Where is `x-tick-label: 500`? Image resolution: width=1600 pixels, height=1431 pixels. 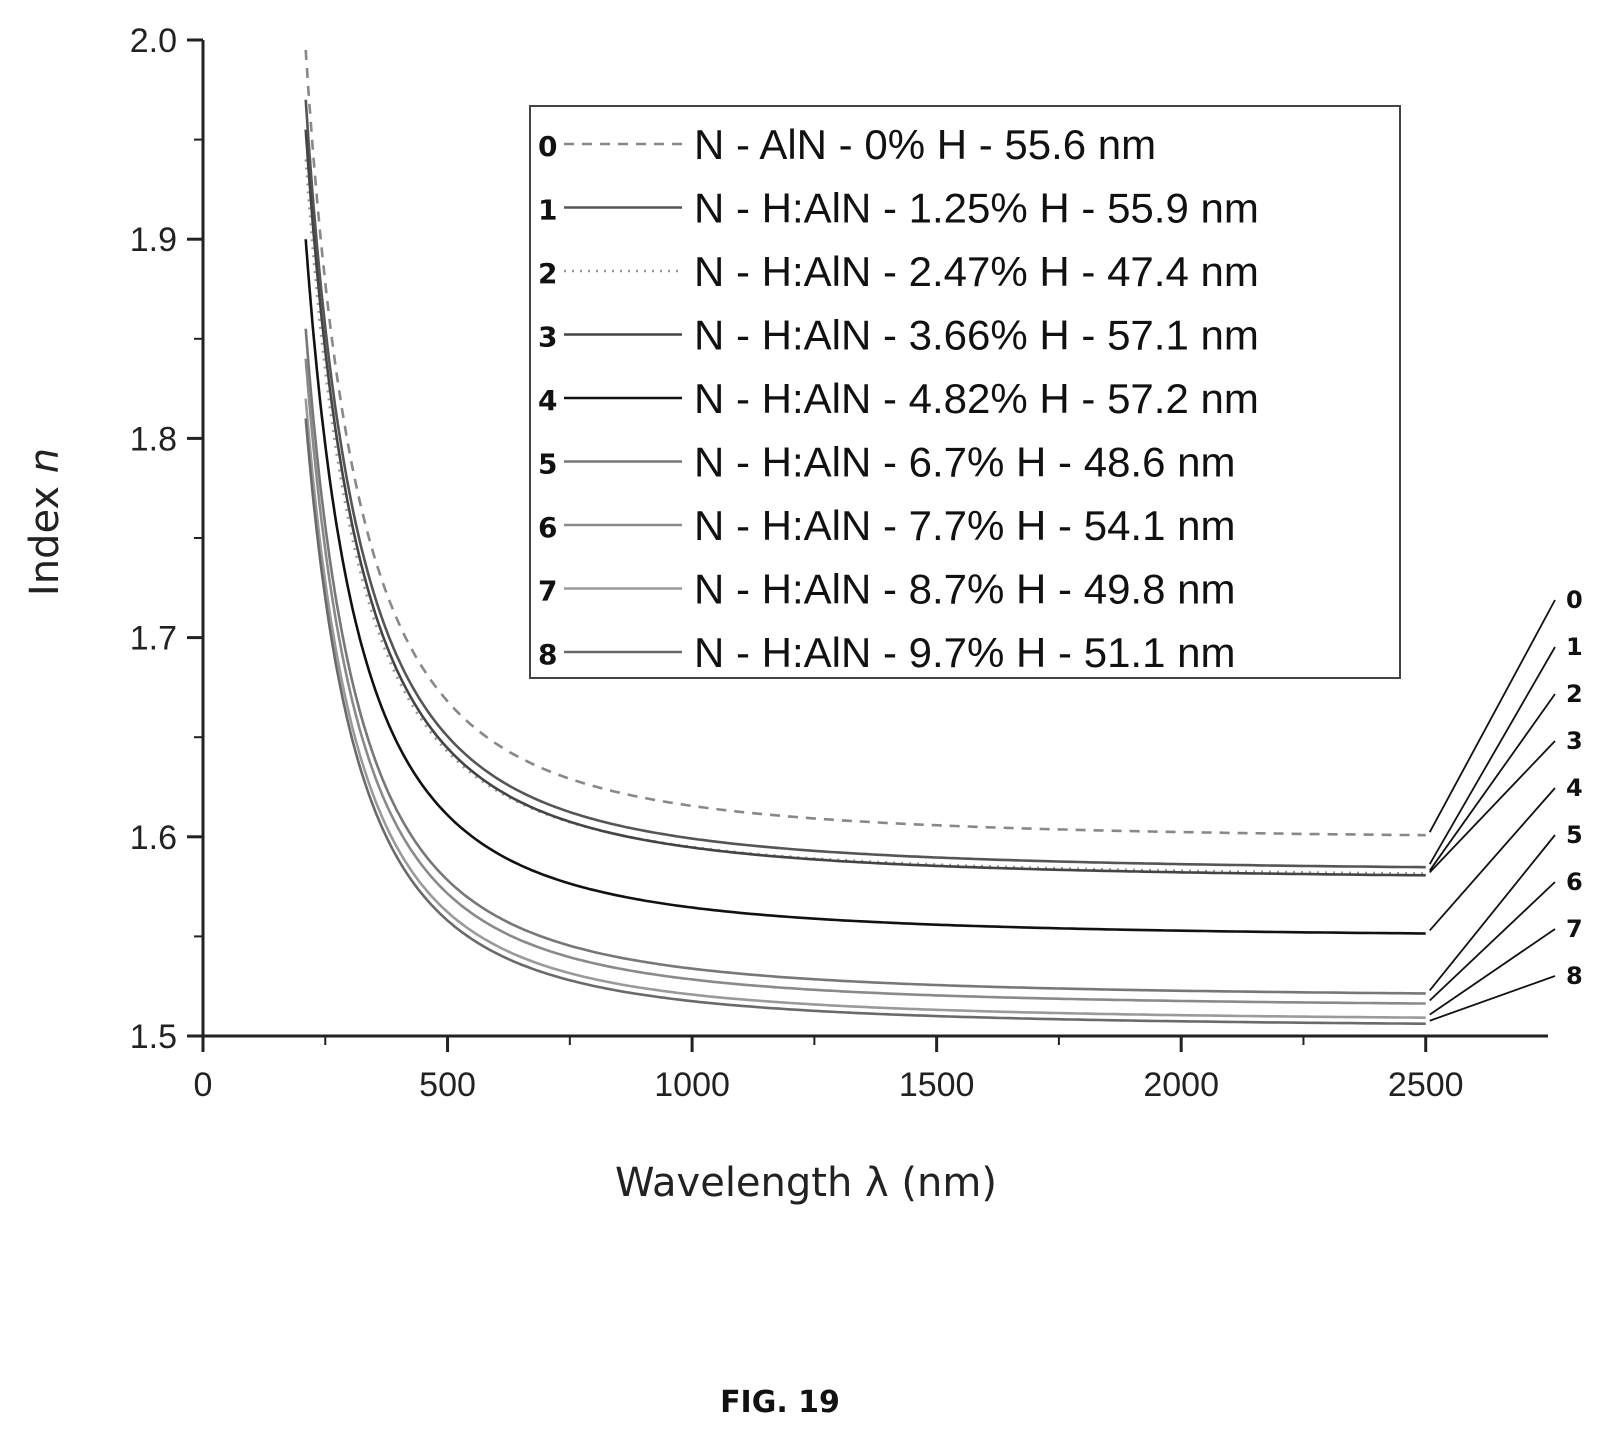
x-tick-label: 500 is located at coordinates (447, 1085).